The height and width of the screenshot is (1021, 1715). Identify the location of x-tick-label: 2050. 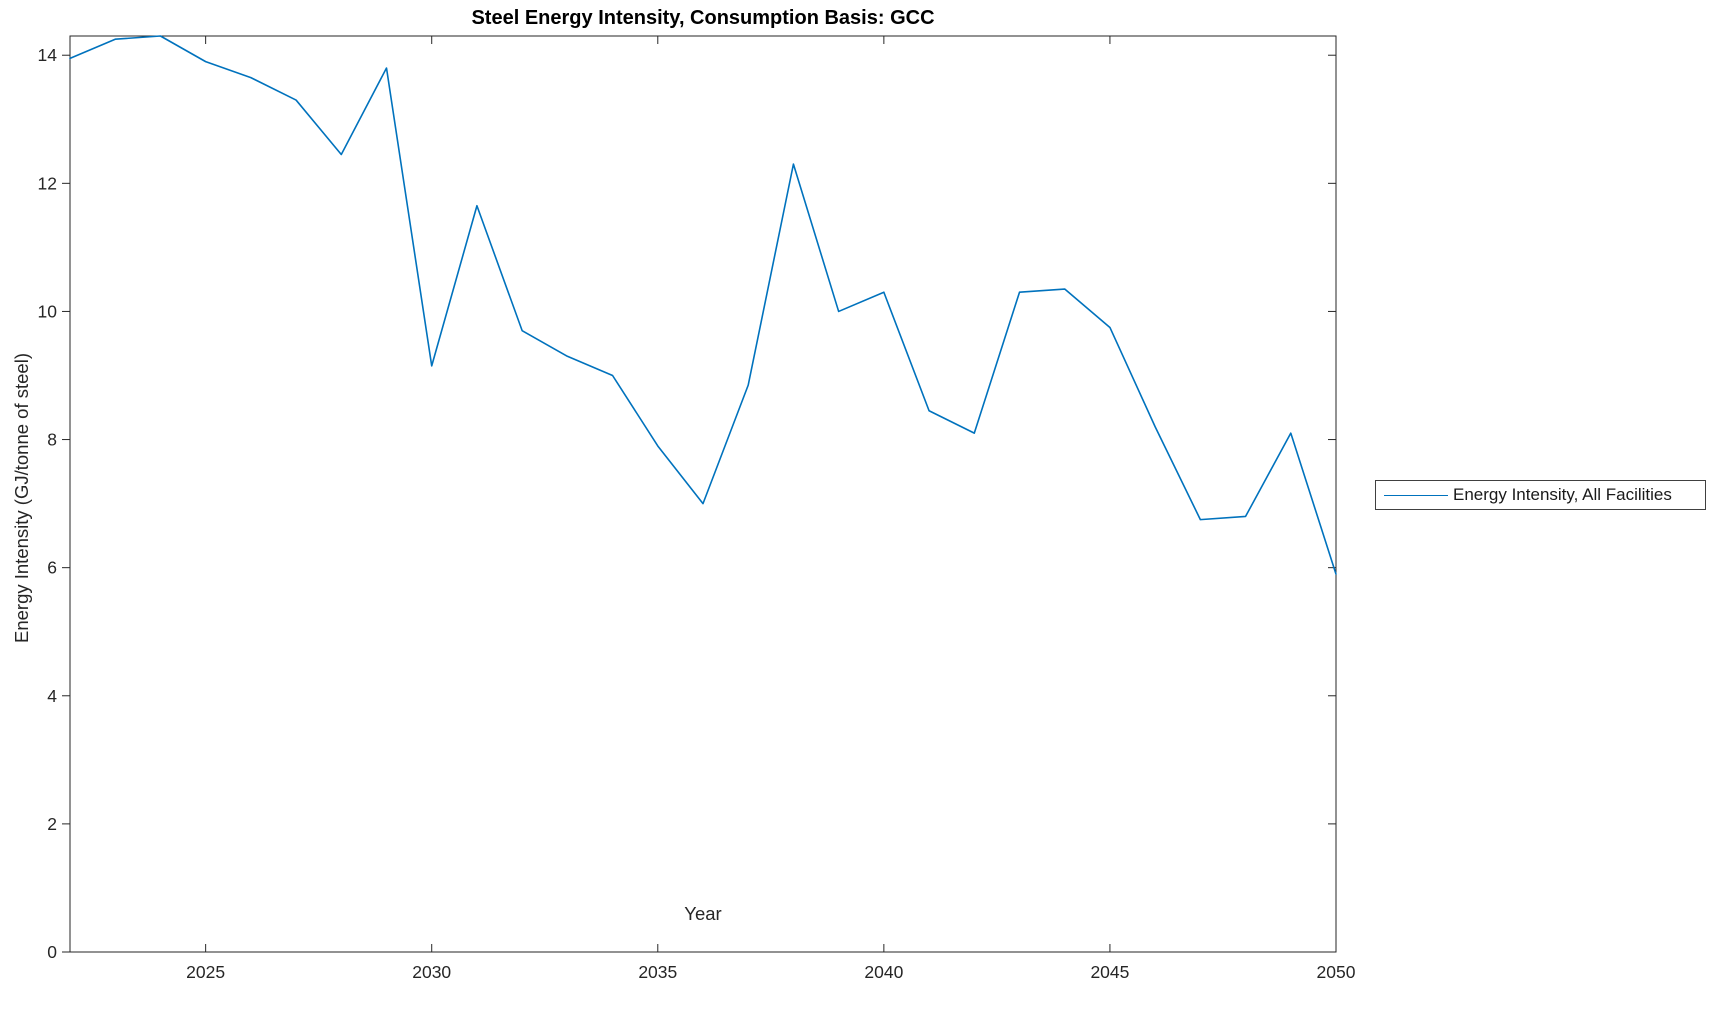
(1336, 972).